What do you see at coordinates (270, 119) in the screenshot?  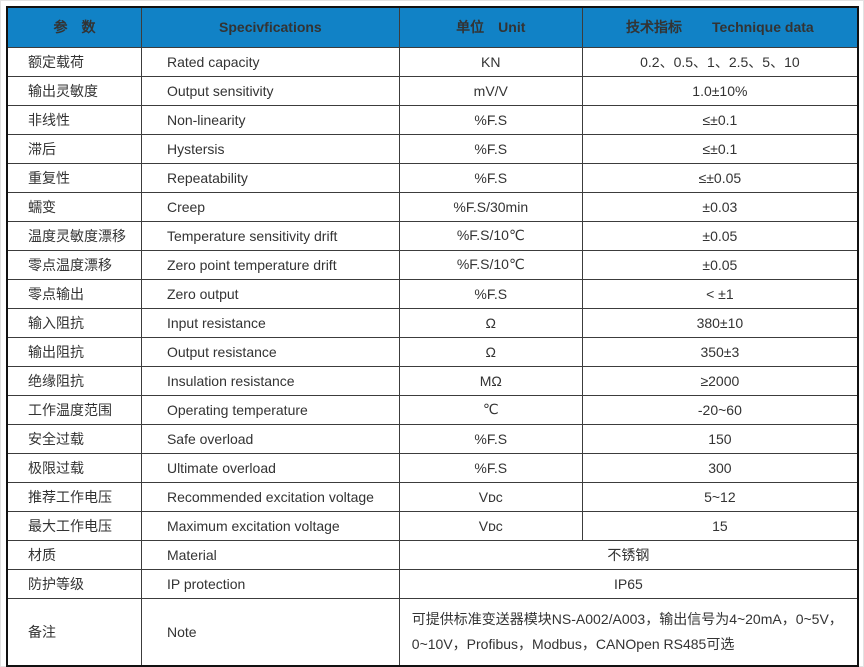 I see `spec-cell: Non-linearity` at bounding box center [270, 119].